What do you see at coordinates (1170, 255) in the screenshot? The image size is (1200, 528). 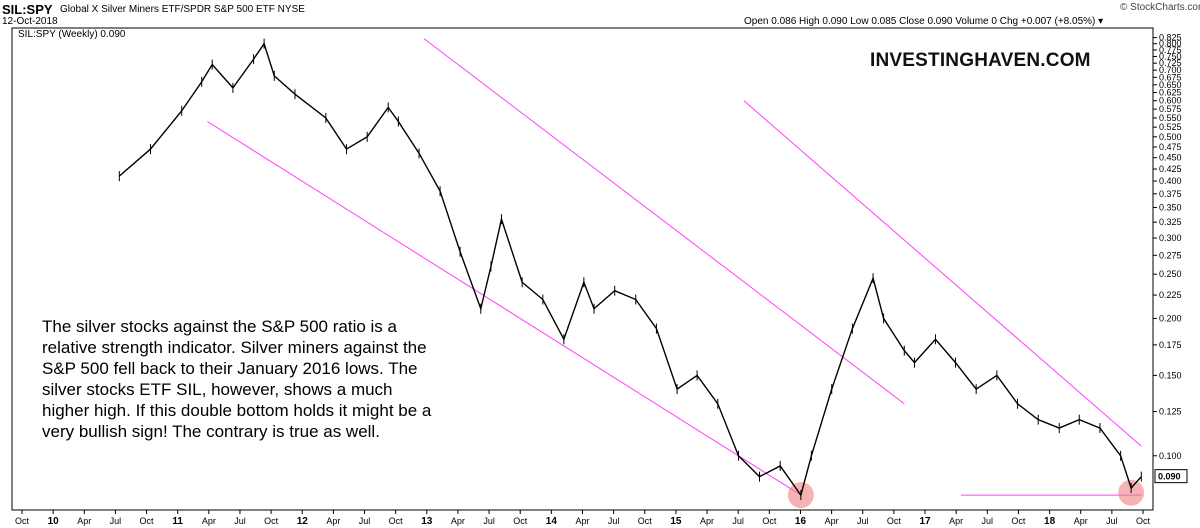 I see `y-tick-label: 0.275` at bounding box center [1170, 255].